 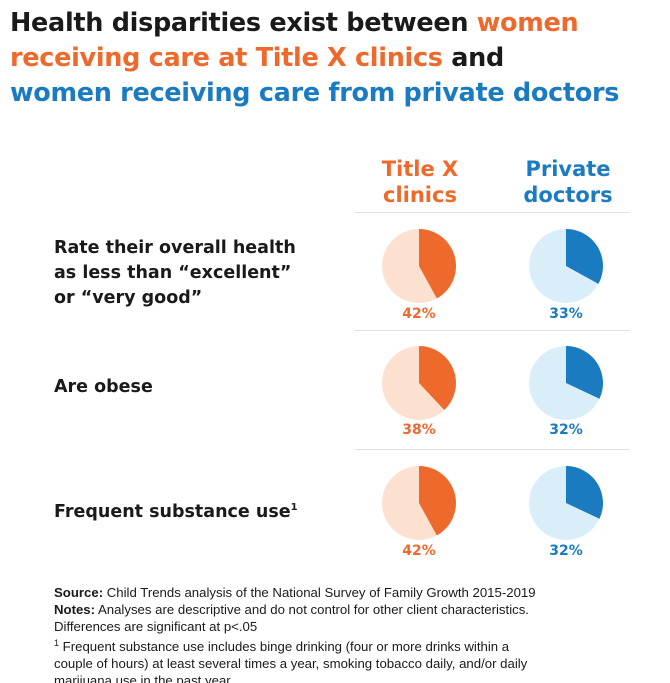 I want to click on data-label: 38%, so click(x=419, y=430).